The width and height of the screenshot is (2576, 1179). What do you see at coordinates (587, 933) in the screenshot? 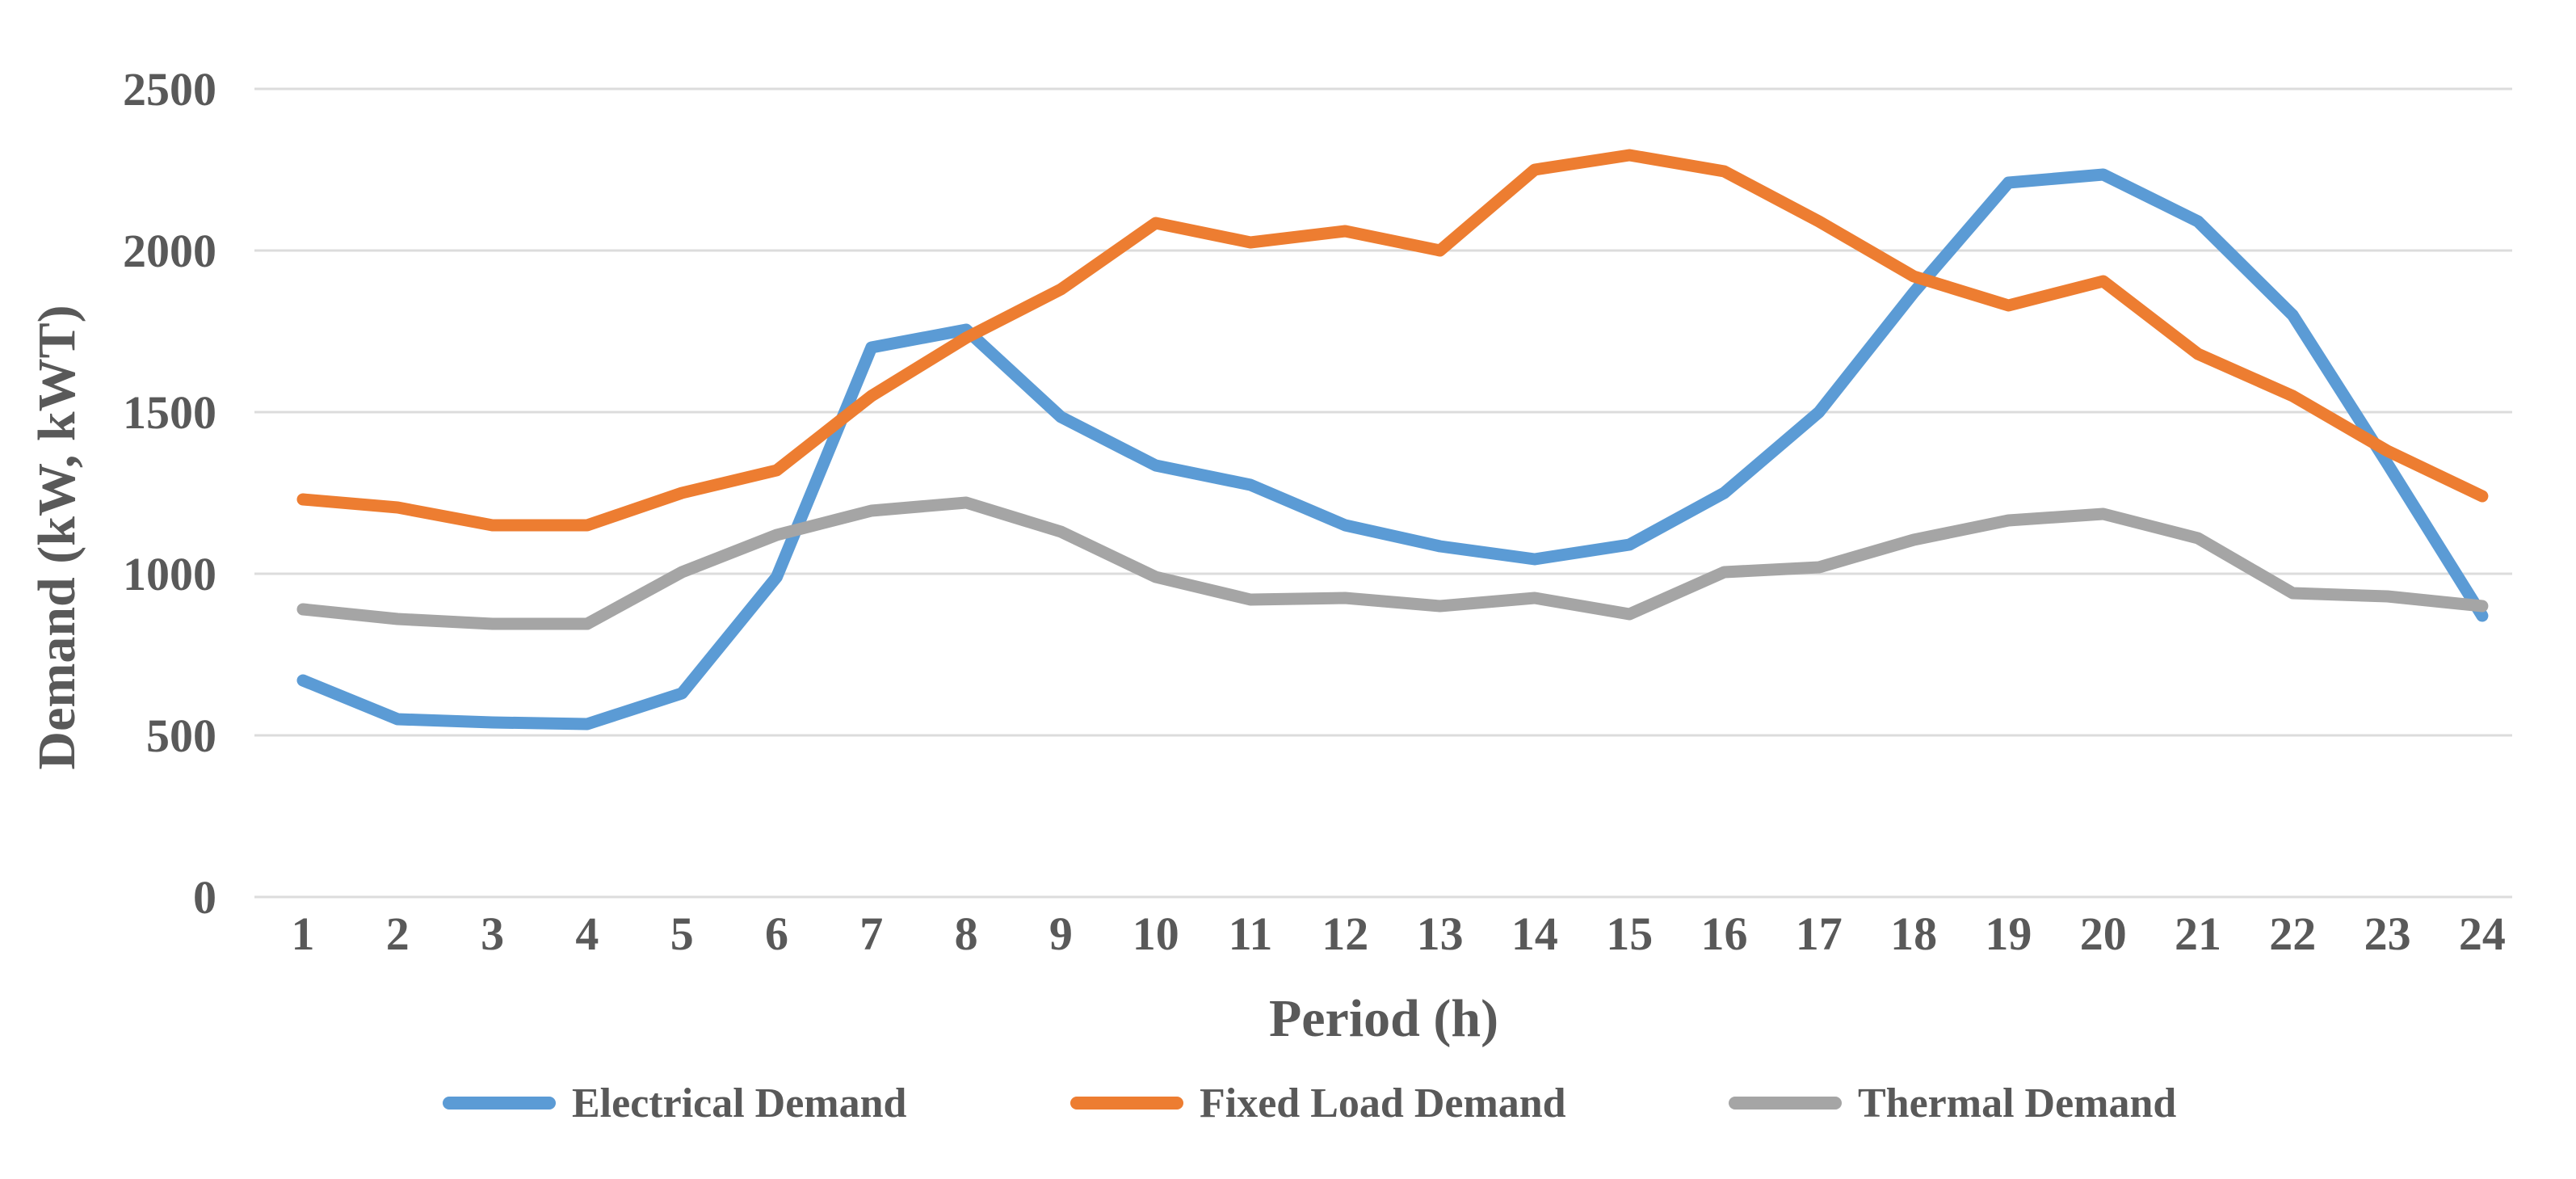
I see `x-tick-label: 4` at bounding box center [587, 933].